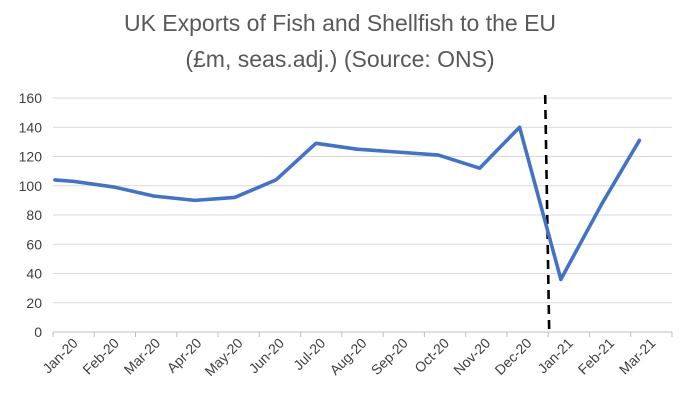 Image resolution: width=680 pixels, height=413 pixels. What do you see at coordinates (34, 244) in the screenshot?
I see `y-tick-label-60: 60` at bounding box center [34, 244].